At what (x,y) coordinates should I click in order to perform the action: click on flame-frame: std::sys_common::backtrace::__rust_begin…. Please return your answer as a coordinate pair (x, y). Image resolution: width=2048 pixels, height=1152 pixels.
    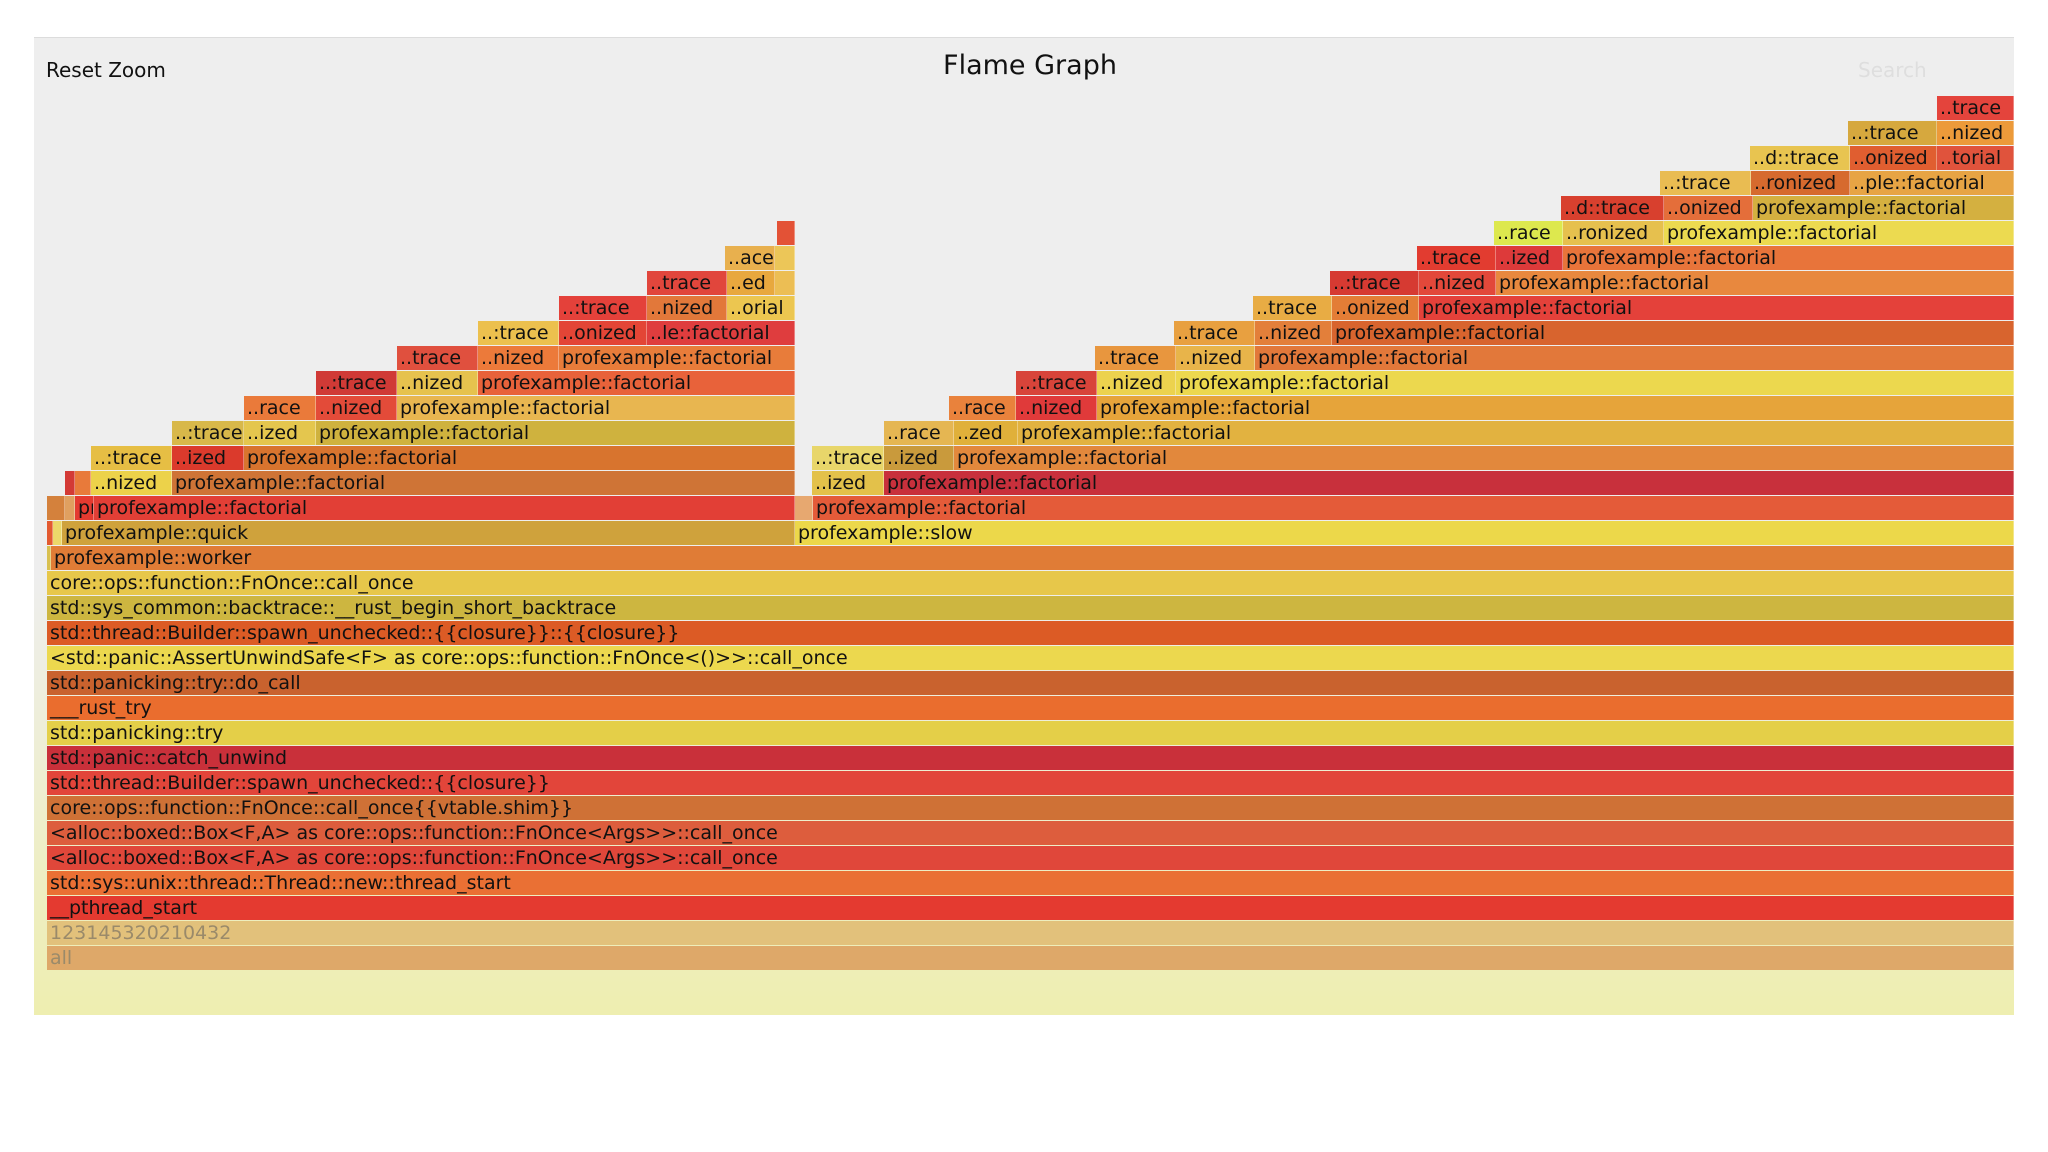
    Looking at the image, I should click on (1030, 608).